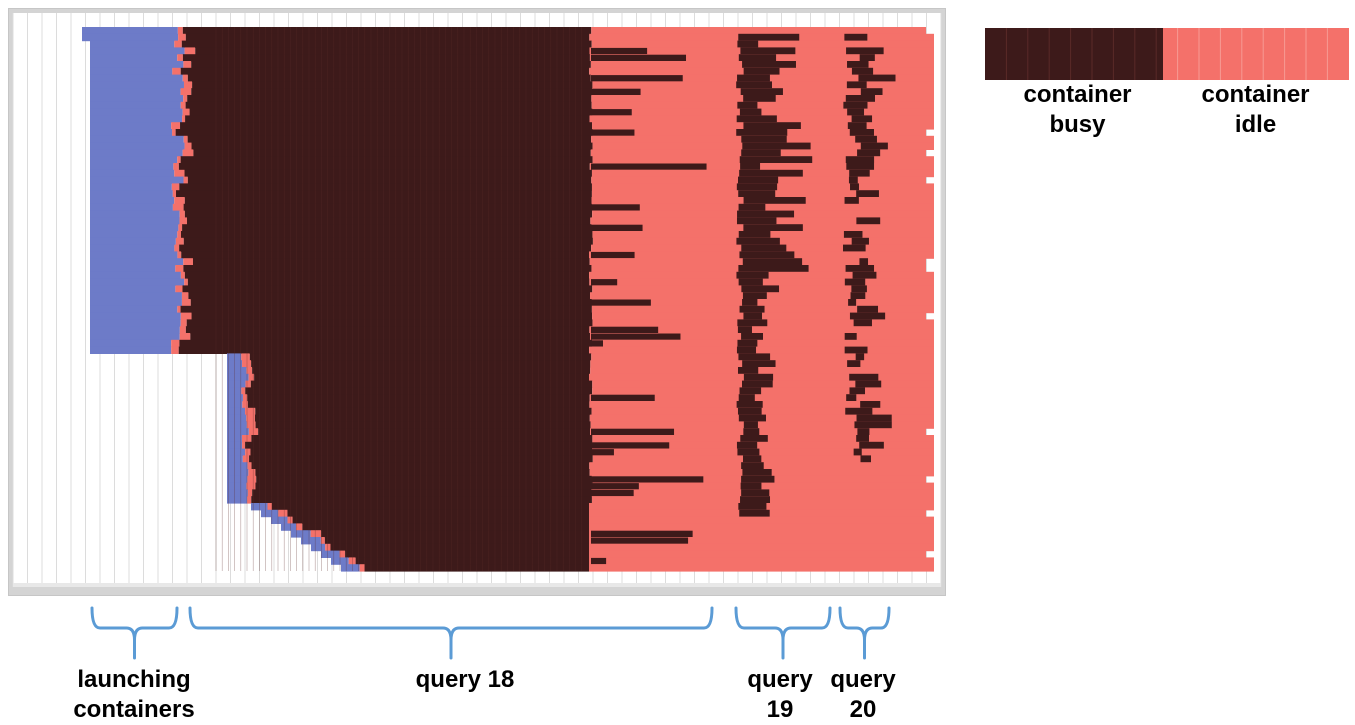 This screenshot has width=1355, height=725. I want to click on phase-label-query-19: query 19, so click(780, 694).